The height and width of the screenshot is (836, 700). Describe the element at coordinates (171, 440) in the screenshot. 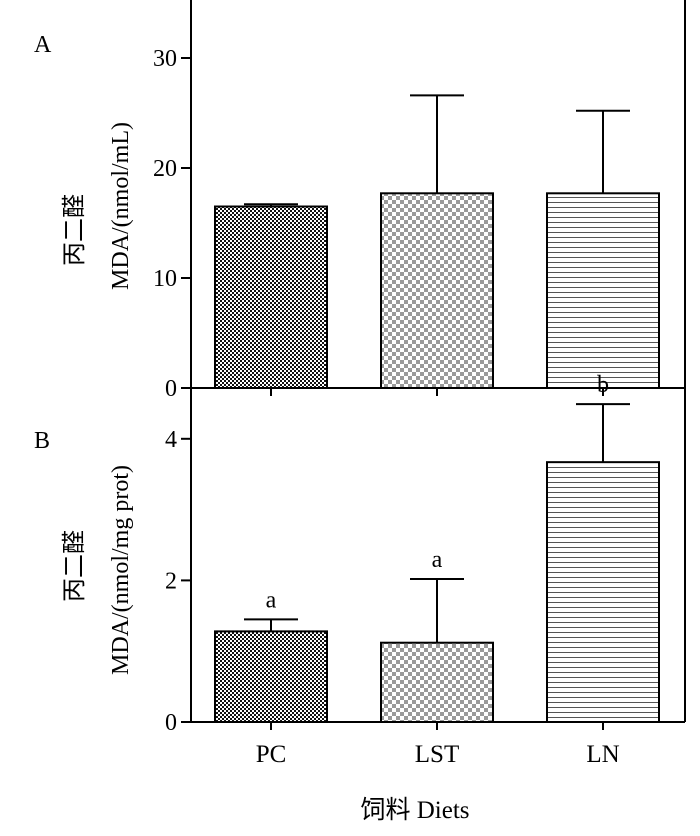

I see `panel-b-y-tick-label: 4` at that location.